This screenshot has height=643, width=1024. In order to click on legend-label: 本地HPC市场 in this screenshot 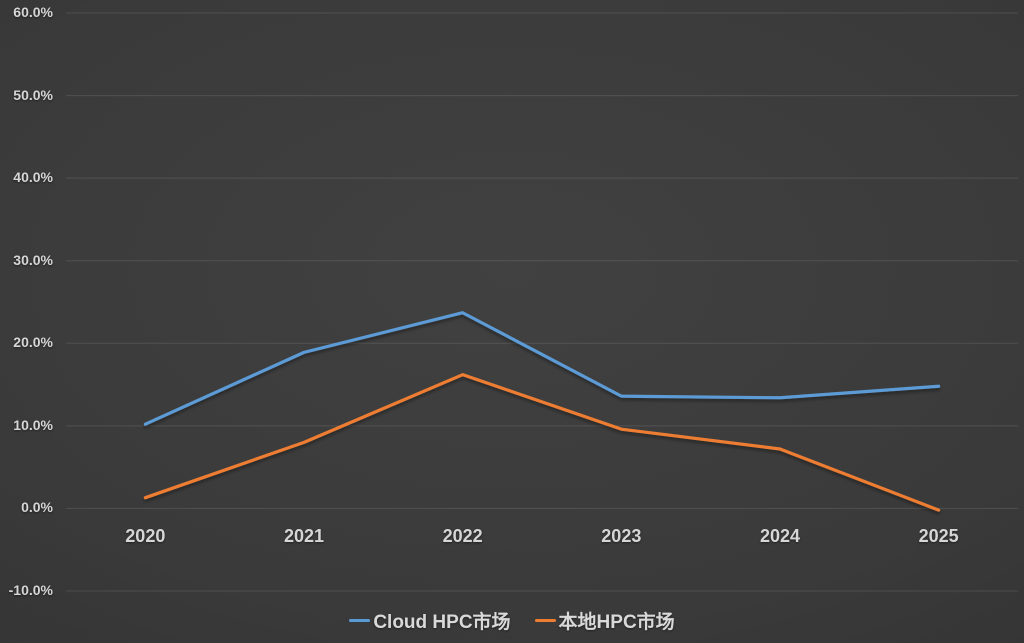, I will do `click(616, 622)`.